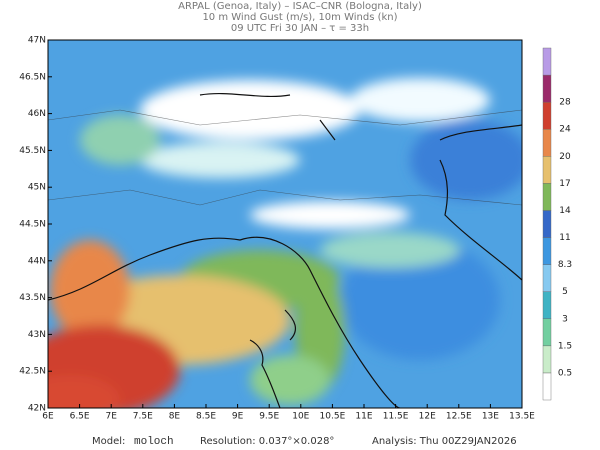 This screenshot has width=600, height=450. I want to click on y-tick-label: 46N, so click(37, 114).